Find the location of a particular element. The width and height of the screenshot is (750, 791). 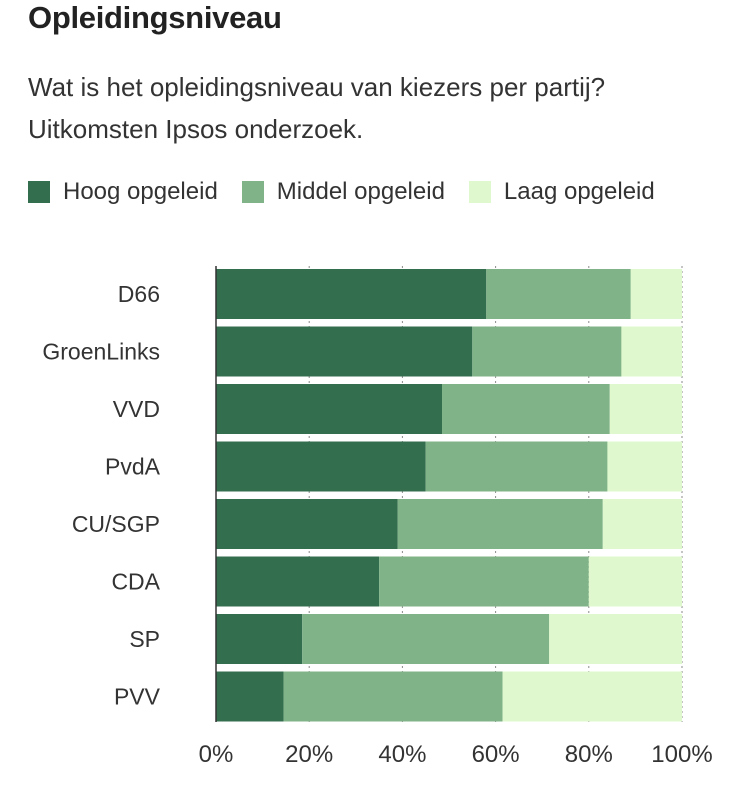

legend-item-middel: Middel opgeleid is located at coordinates (343, 192).